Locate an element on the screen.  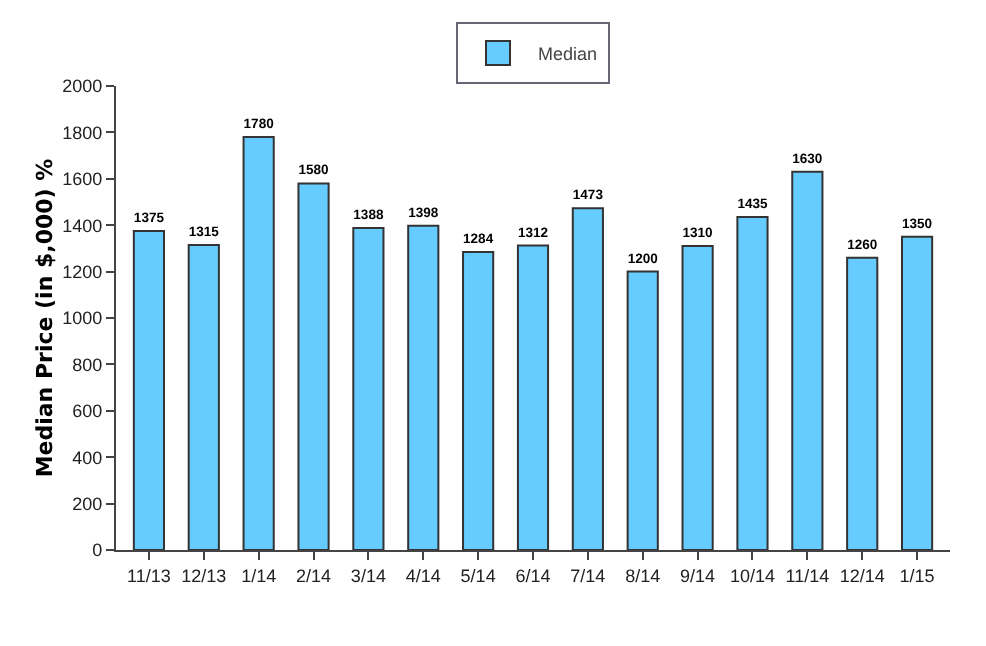
legend-label: Median is located at coordinates (568, 54).